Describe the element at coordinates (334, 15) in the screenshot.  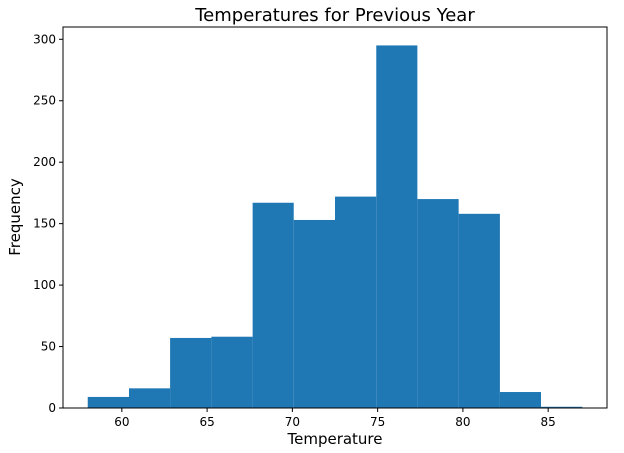
I see `chart-title: Temperatures for Previous Year` at that location.